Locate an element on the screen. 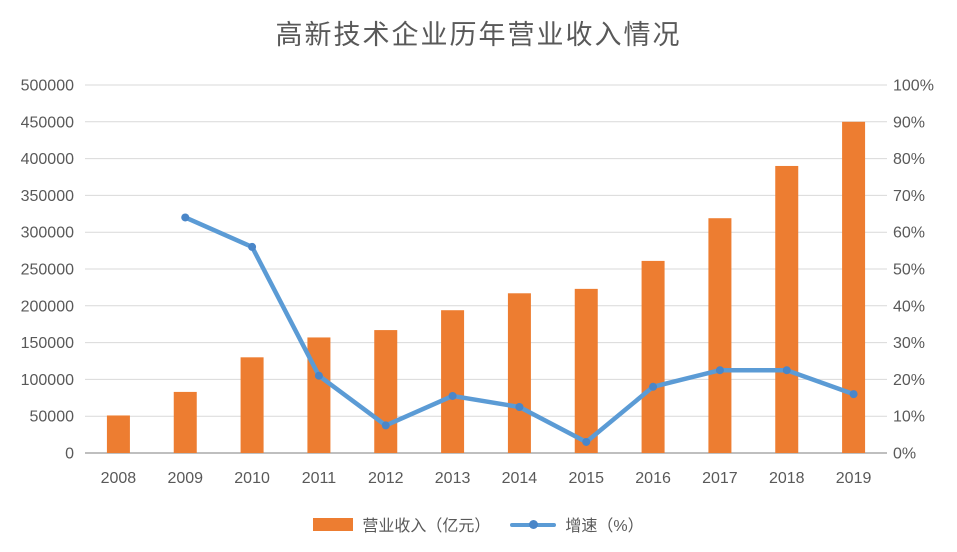 This screenshot has height=552, width=957. legend-item-growth: 增速（%） is located at coordinates (577, 524).